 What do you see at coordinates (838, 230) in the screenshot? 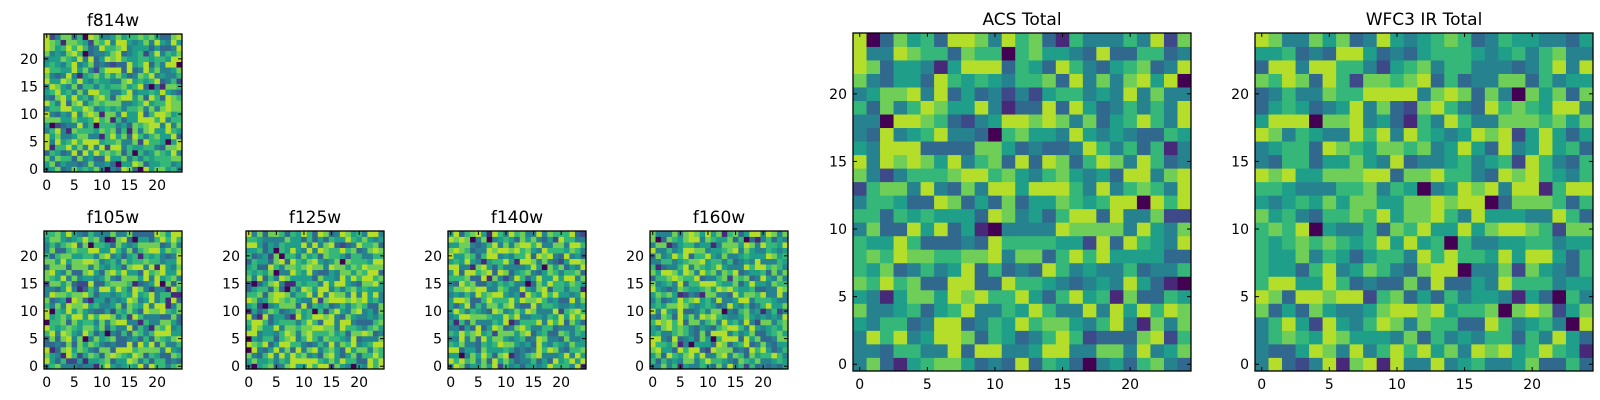
I see `y-tick-label: 10` at bounding box center [838, 230].